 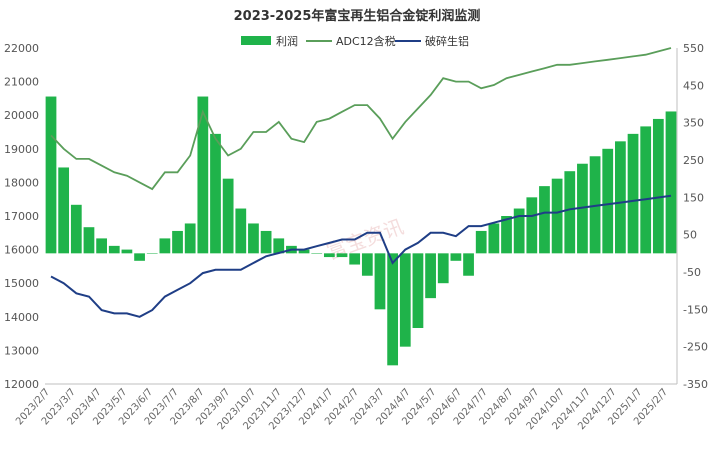 I want to click on y-left-tick-label: 12000, so click(x=21, y=384).